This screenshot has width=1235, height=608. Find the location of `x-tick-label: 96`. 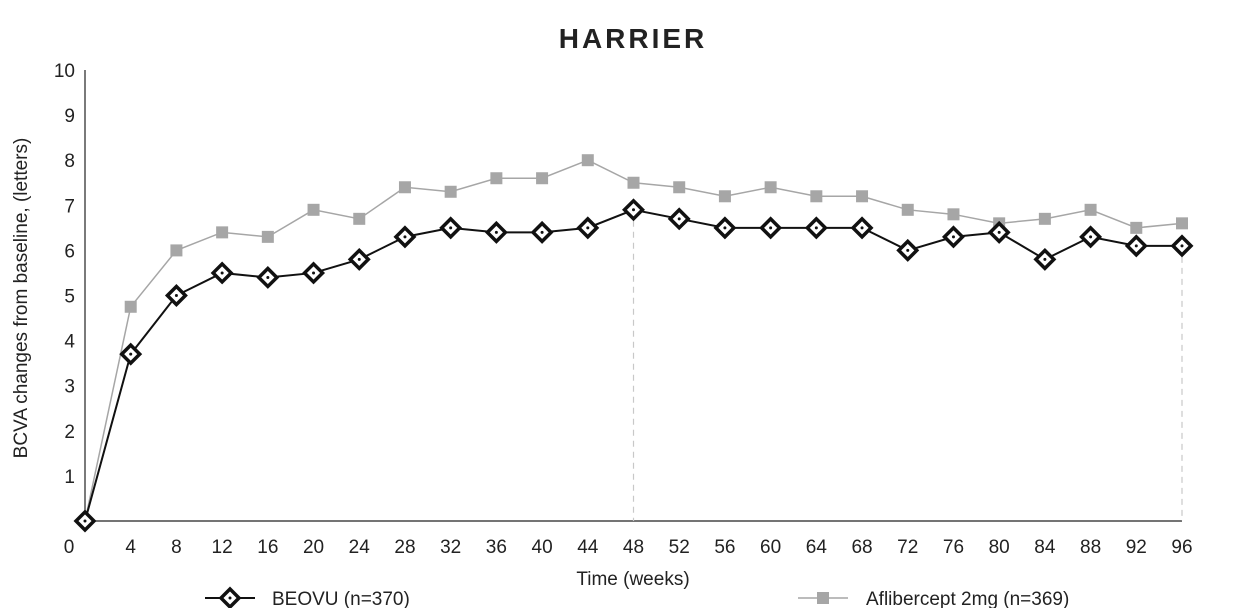

x-tick-label: 96 is located at coordinates (1181, 547).